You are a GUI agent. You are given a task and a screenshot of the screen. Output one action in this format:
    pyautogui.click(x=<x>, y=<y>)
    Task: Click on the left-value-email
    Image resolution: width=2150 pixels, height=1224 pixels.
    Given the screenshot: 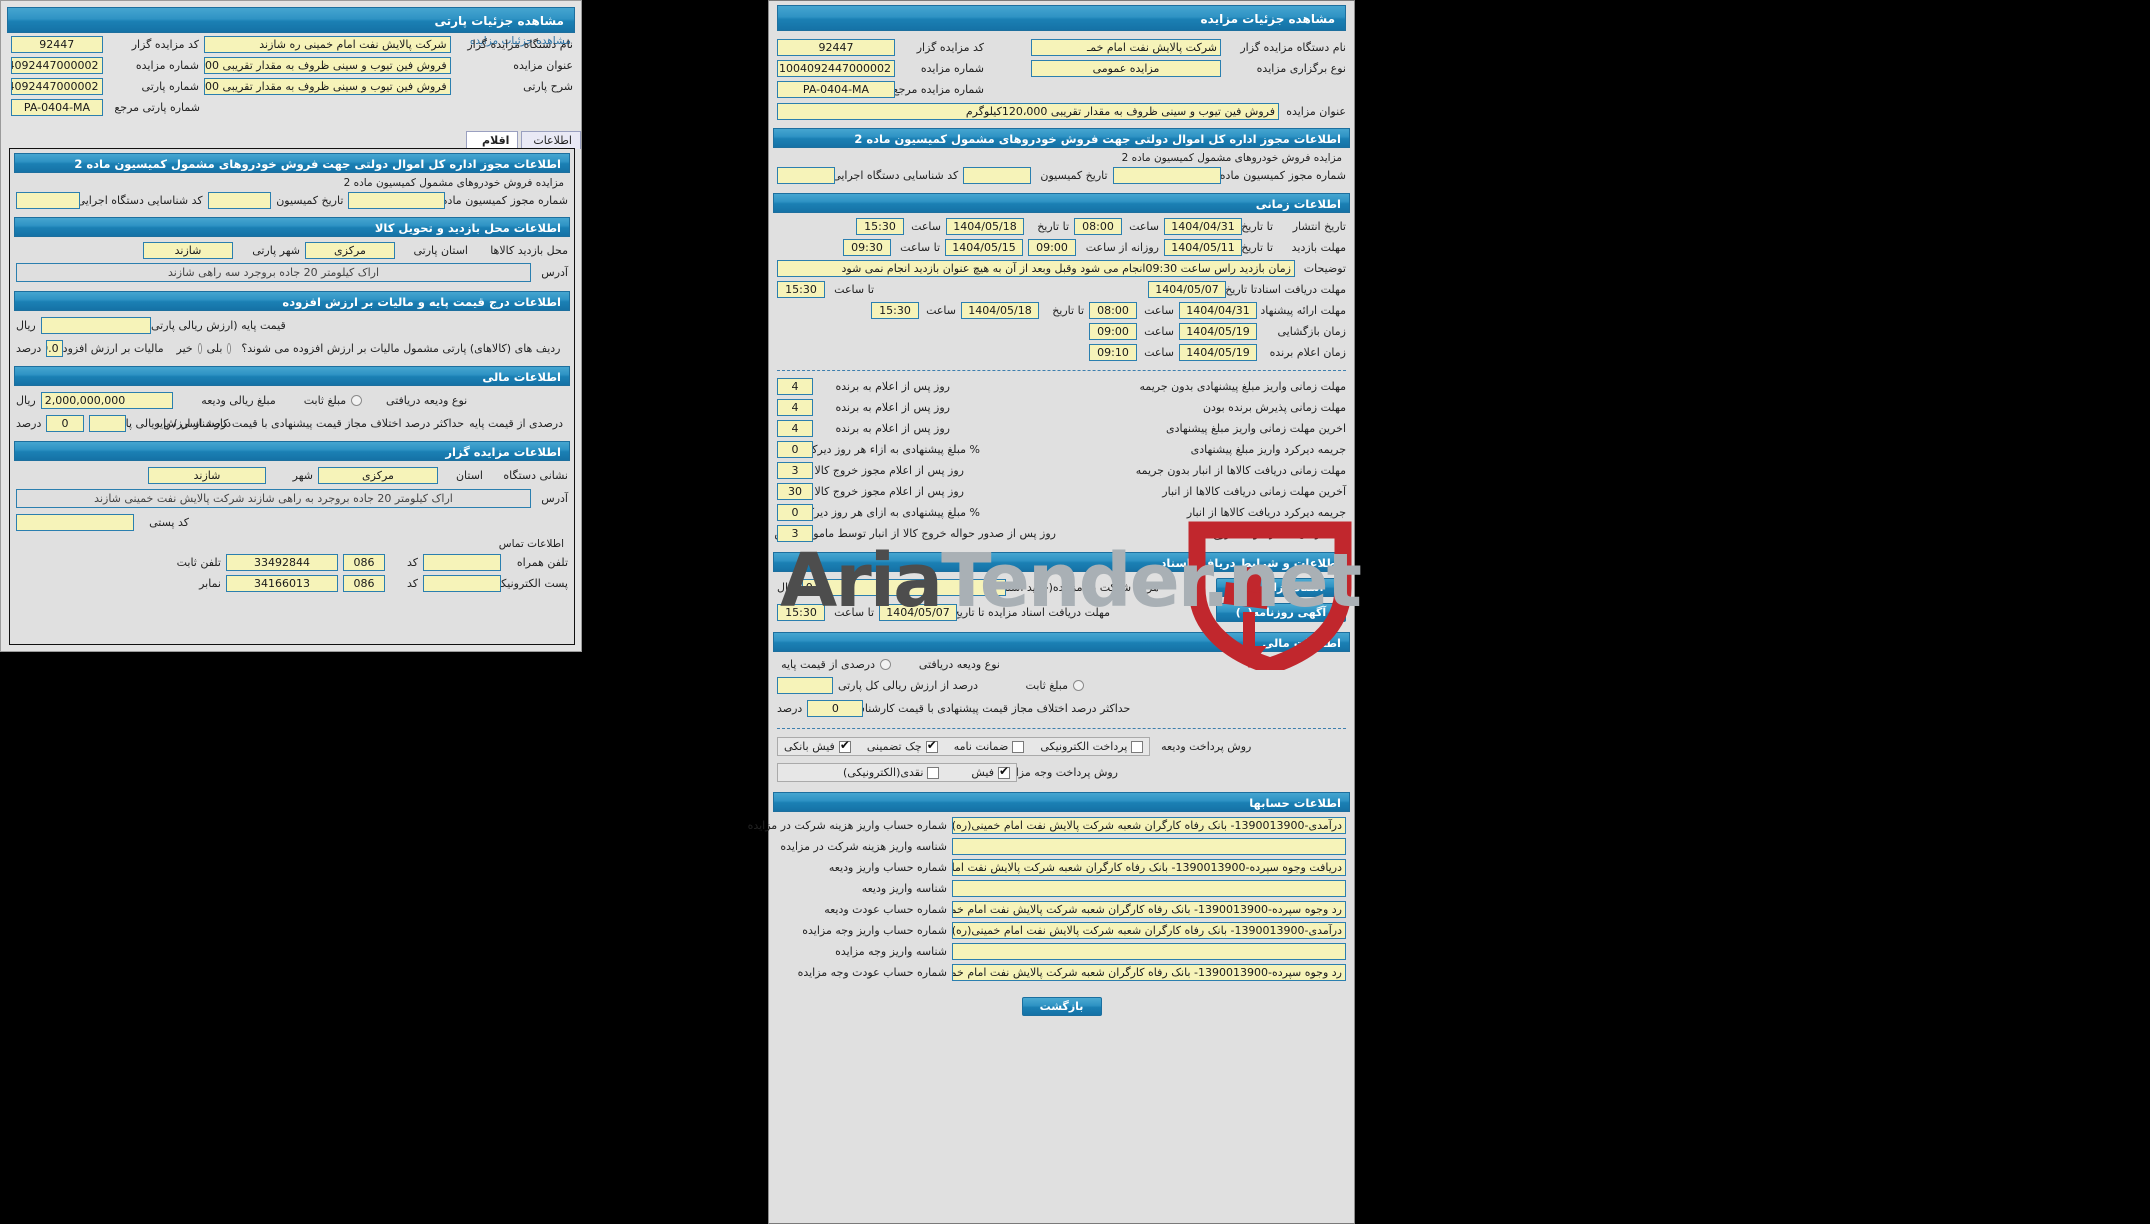 What is the action you would take?
    pyautogui.click(x=462, y=583)
    